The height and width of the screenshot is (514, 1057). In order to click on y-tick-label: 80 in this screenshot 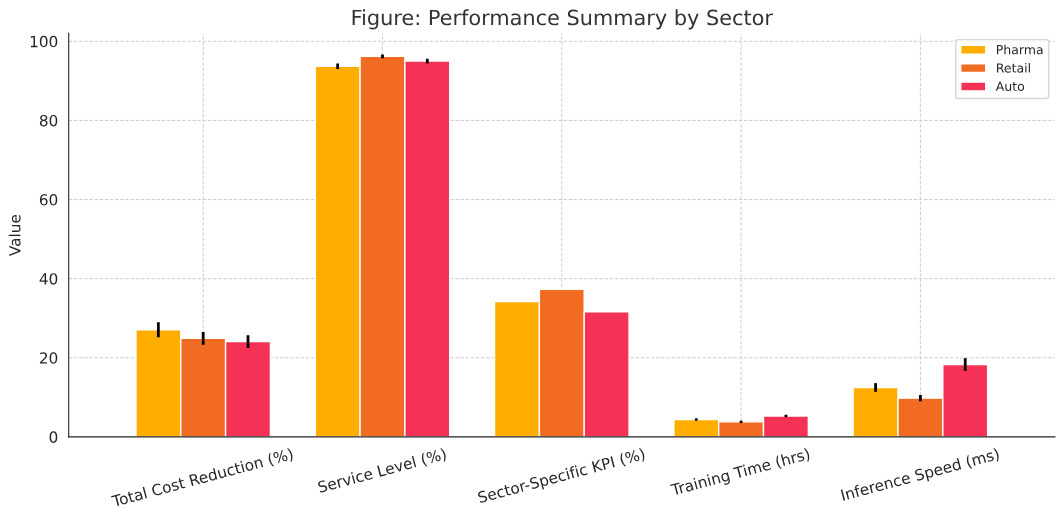, I will do `click(48, 120)`.